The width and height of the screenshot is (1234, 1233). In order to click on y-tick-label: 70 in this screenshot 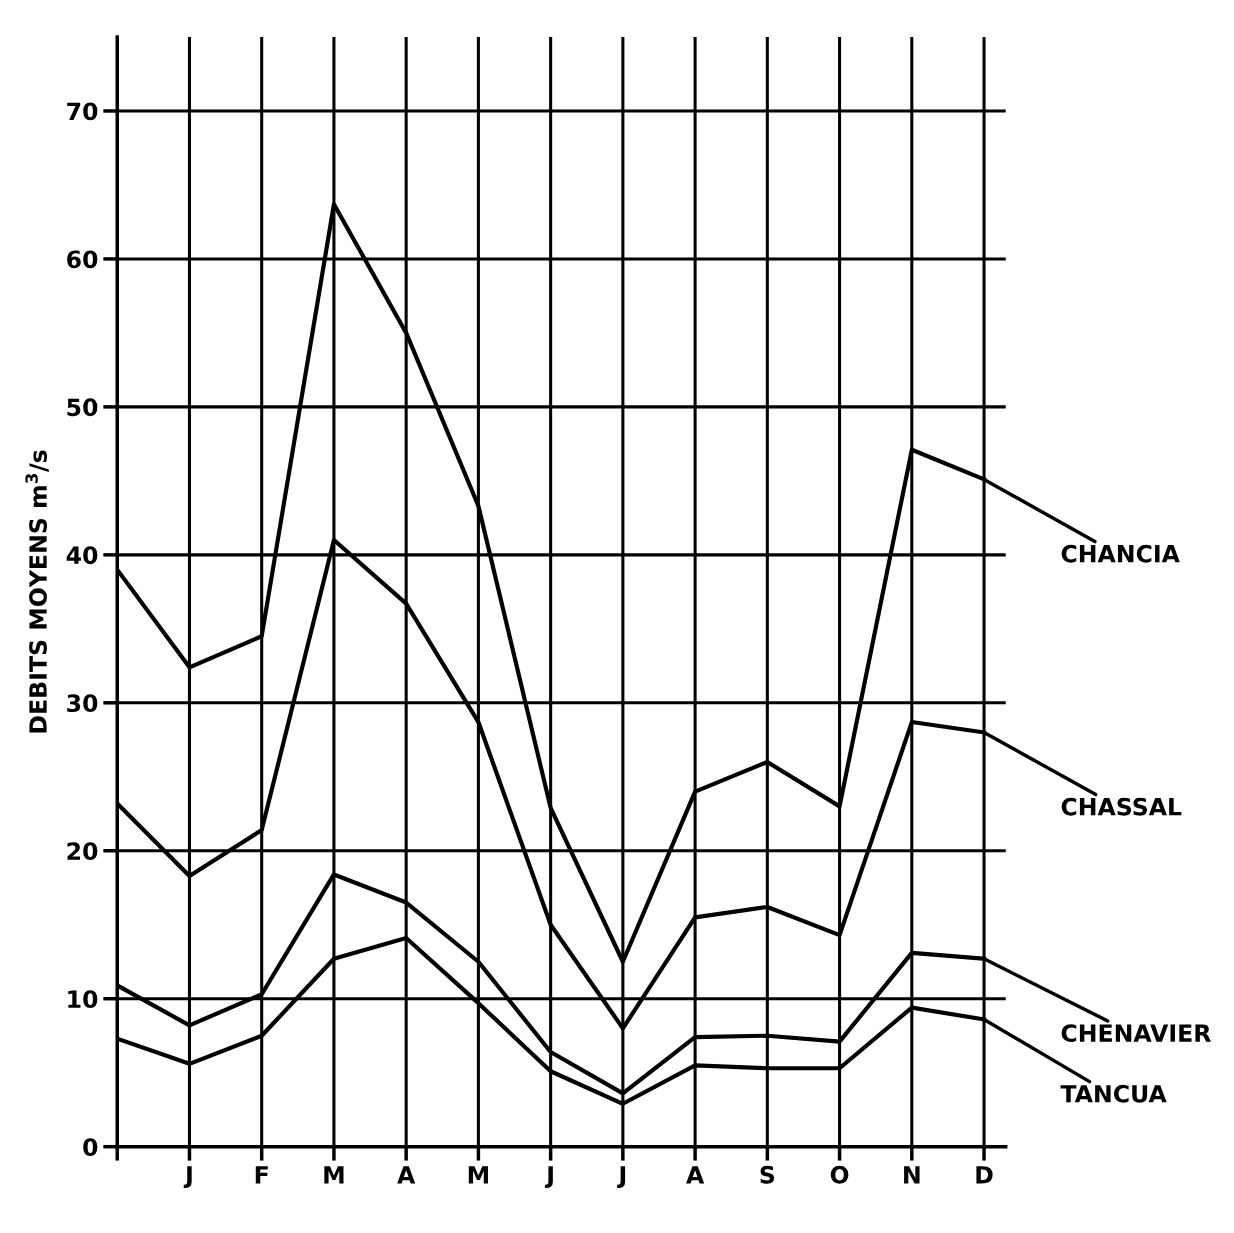, I will do `click(82, 111)`.